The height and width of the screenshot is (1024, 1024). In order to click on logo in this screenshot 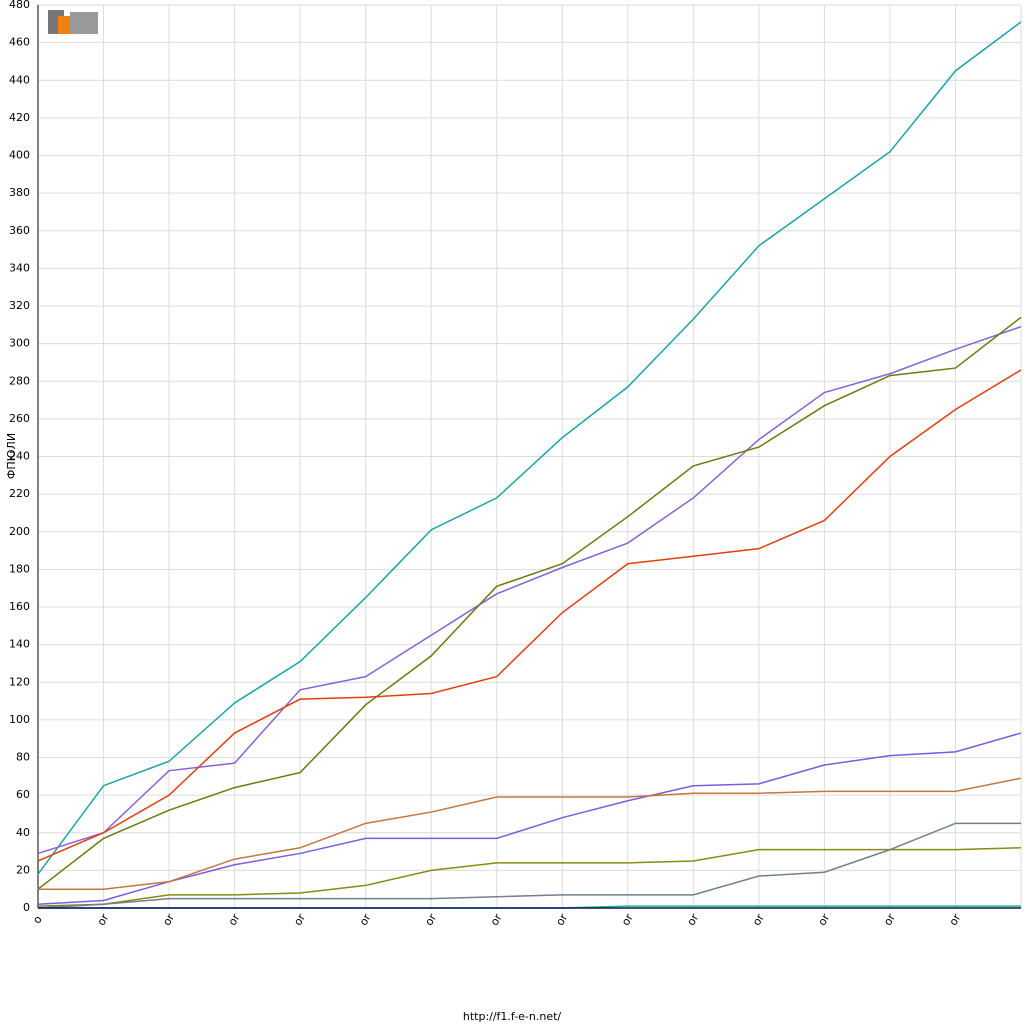, I will do `click(73, 22)`.